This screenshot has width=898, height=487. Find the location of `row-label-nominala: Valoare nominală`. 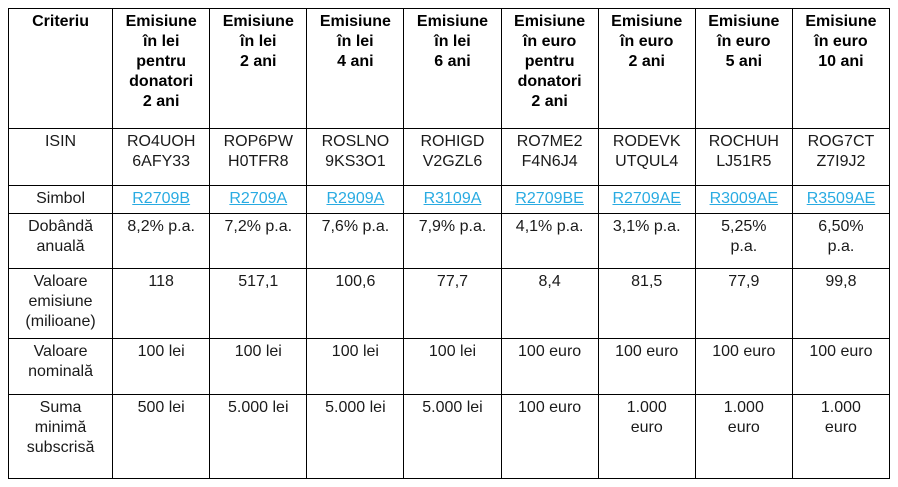

row-label-nominala: Valoare nominală is located at coordinates (60, 366).